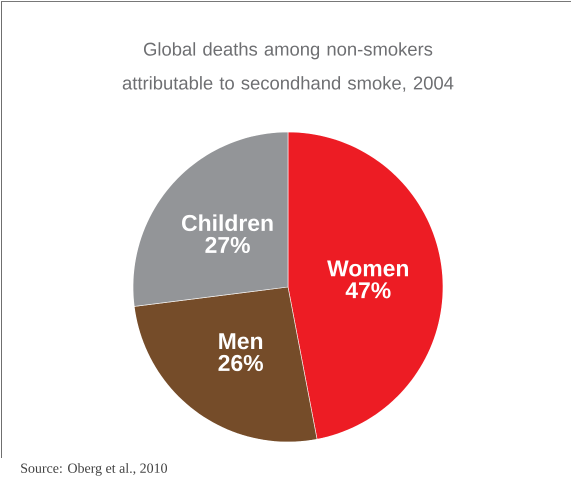 The height and width of the screenshot is (478, 571). What do you see at coordinates (240, 363) in the screenshot?
I see `data-label: 26%` at bounding box center [240, 363].